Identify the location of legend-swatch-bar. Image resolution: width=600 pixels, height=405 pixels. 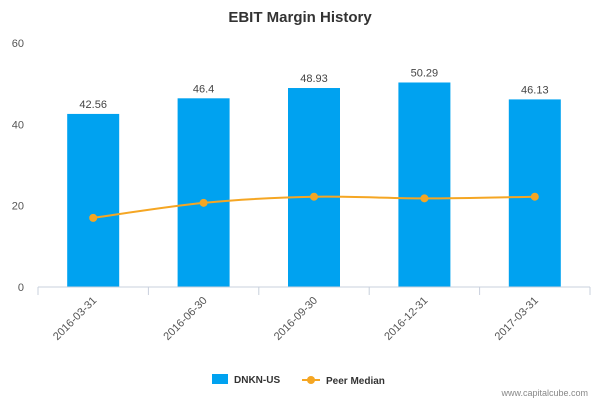
(220, 379).